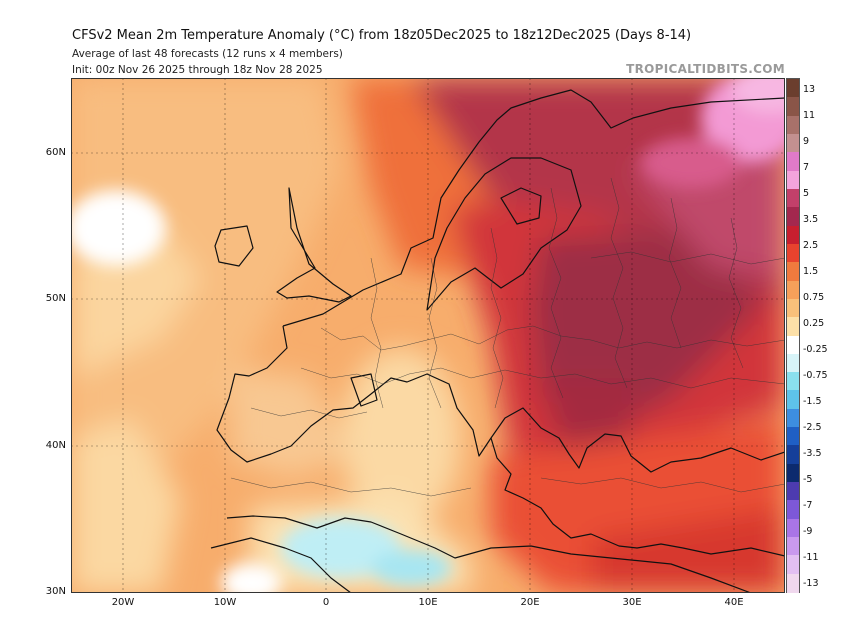 The width and height of the screenshot is (843, 633). Describe the element at coordinates (225, 602) in the screenshot. I see `lon-label-10w: 10W` at that location.